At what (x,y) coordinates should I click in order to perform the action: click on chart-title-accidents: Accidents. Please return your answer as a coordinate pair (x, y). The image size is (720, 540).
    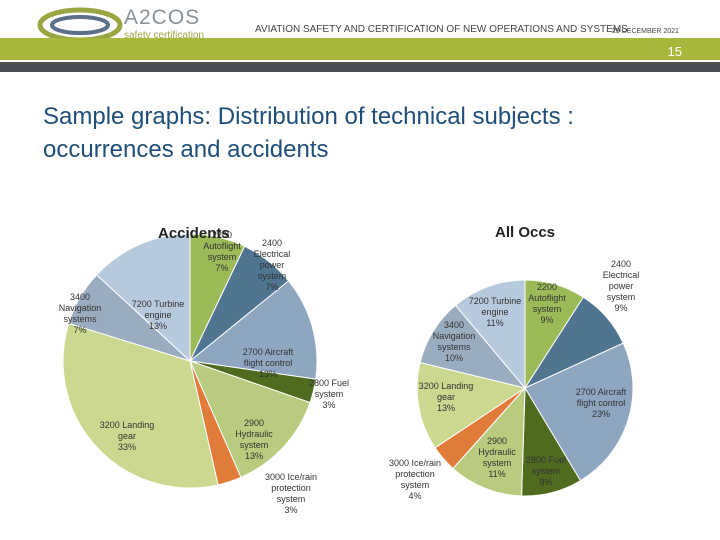
    Looking at the image, I should click on (194, 233).